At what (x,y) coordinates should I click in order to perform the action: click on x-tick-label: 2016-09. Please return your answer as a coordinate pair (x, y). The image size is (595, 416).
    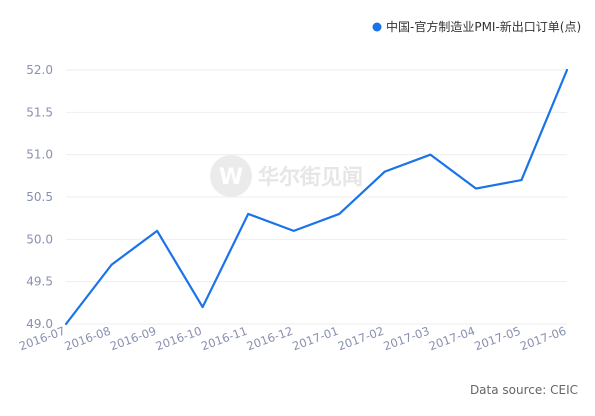
    Looking at the image, I should click on (133, 339).